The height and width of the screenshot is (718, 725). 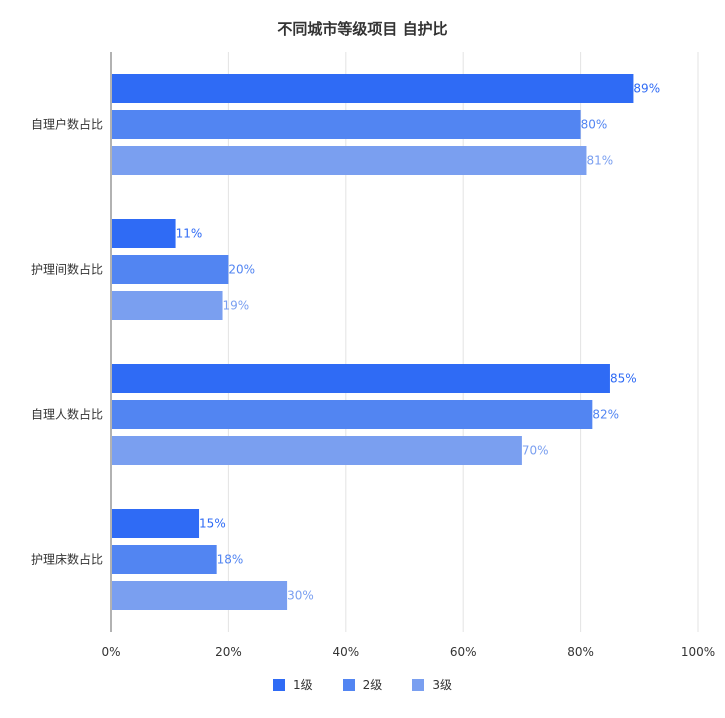 What do you see at coordinates (241, 270) in the screenshot?
I see `data-label: 20%` at bounding box center [241, 270].